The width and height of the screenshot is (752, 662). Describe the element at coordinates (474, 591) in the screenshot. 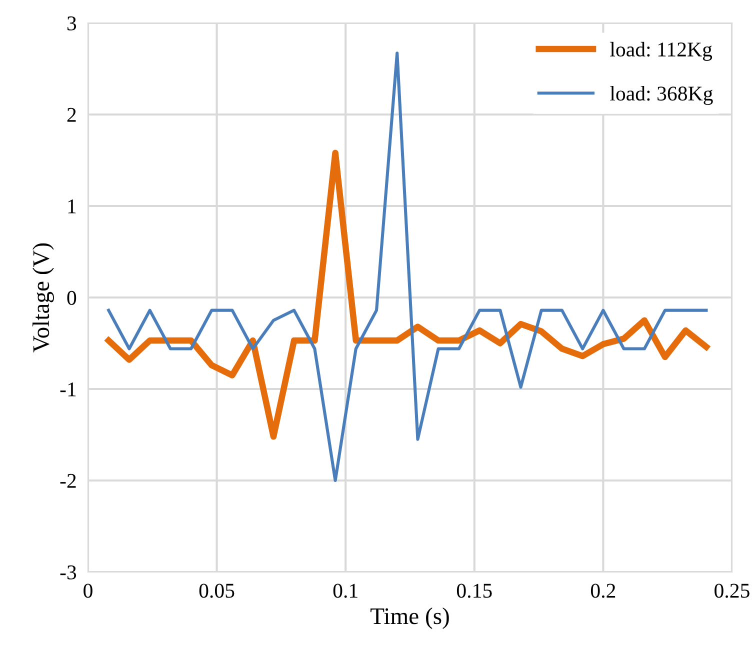

I see `x-tick-label: 0.15` at that location.